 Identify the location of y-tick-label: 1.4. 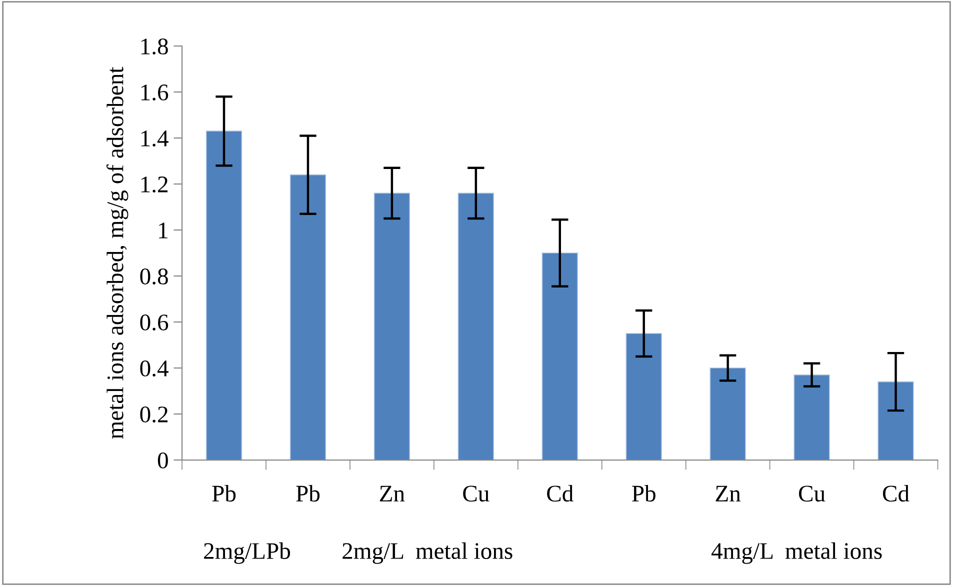
(154, 138).